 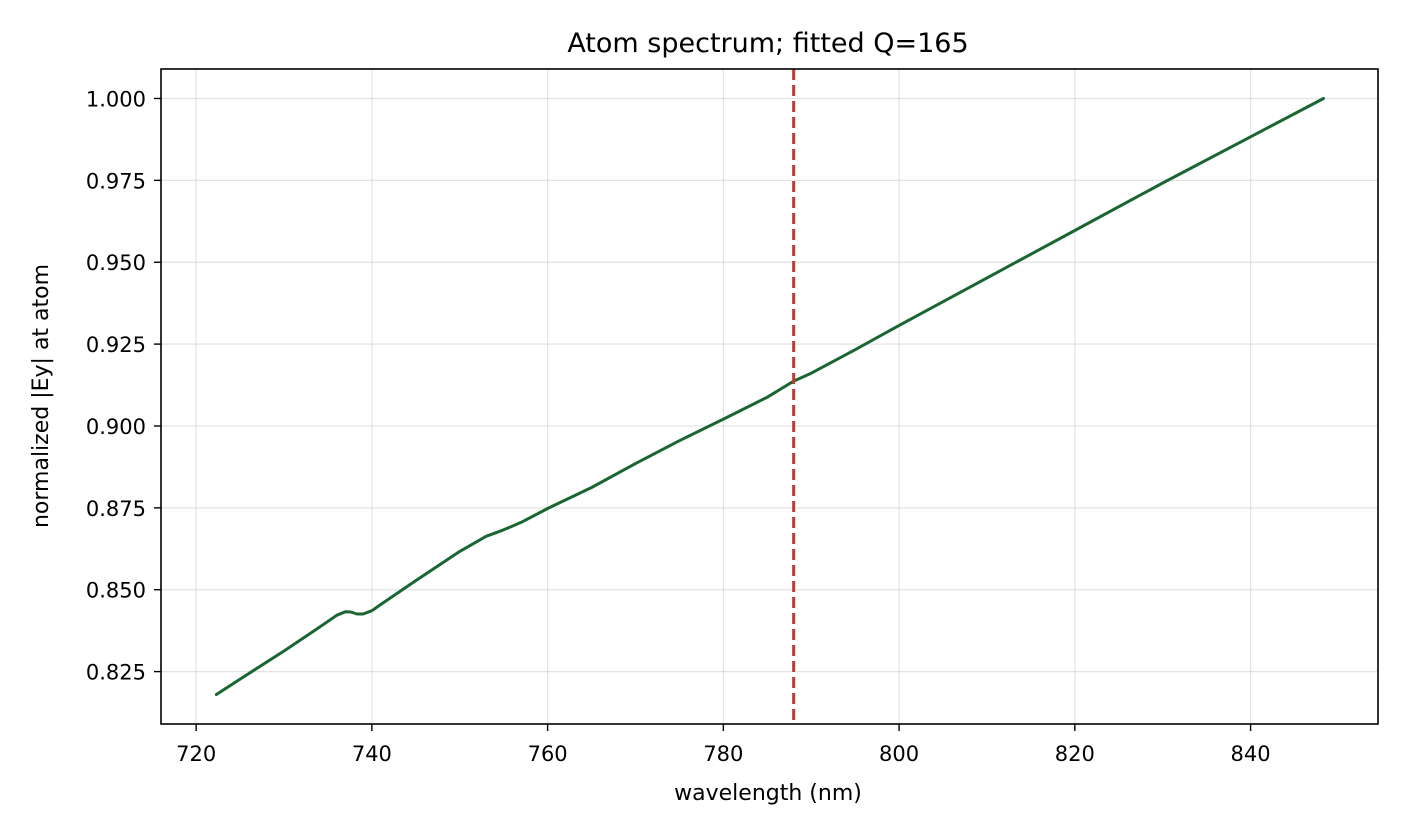 I want to click on y-tick-label: 1.000, so click(x=116, y=99).